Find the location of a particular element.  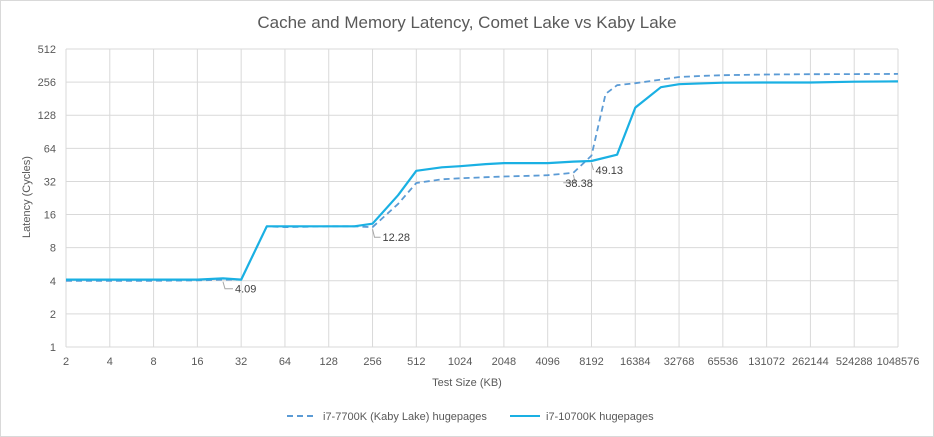

x-tick-label: 128 is located at coordinates (329, 362).